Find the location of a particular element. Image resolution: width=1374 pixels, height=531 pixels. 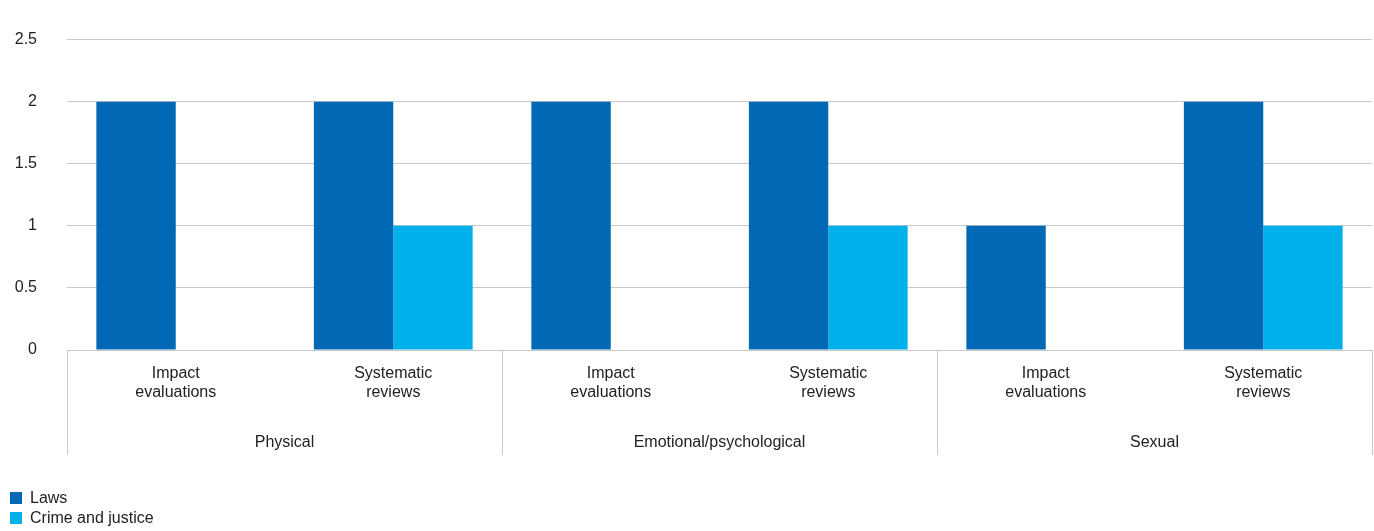

y-tick-label: 0 is located at coordinates (33, 349).